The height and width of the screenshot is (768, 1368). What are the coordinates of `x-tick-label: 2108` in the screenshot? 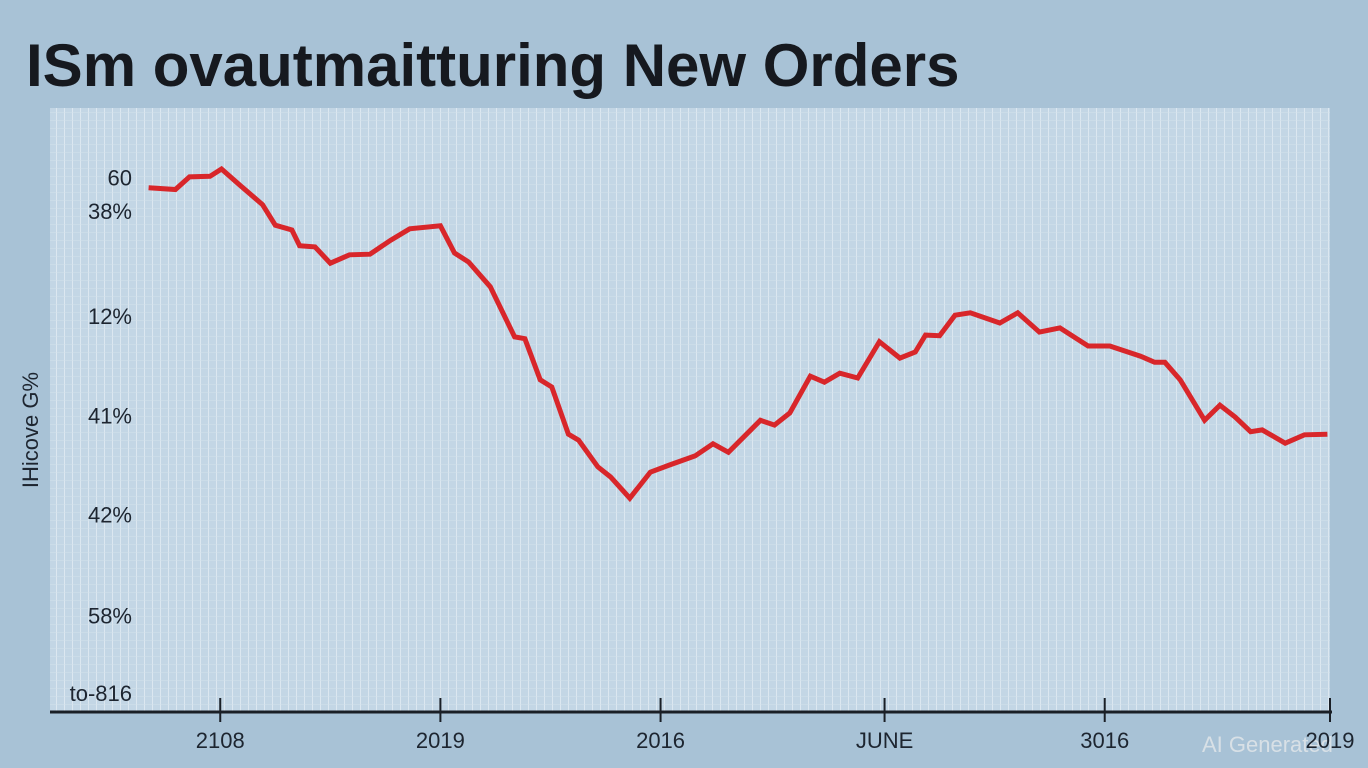 It's located at (220, 740).